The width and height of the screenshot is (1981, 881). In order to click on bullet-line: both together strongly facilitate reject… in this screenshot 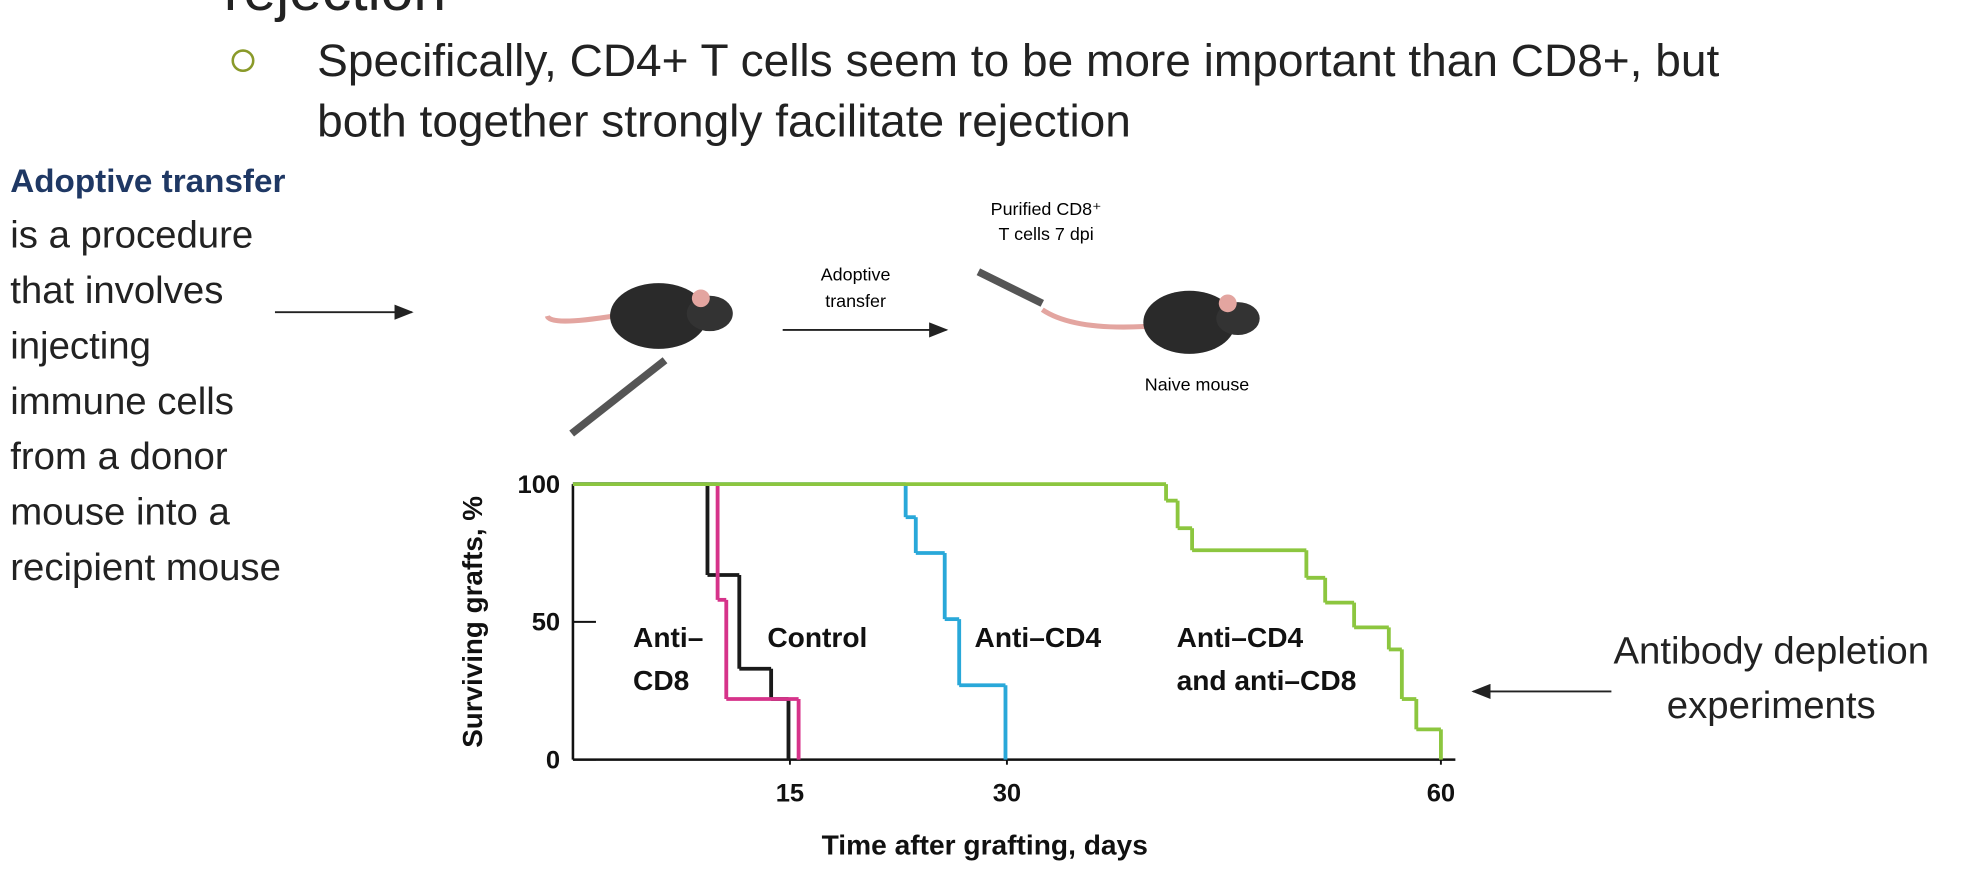, I will do `click(724, 121)`.